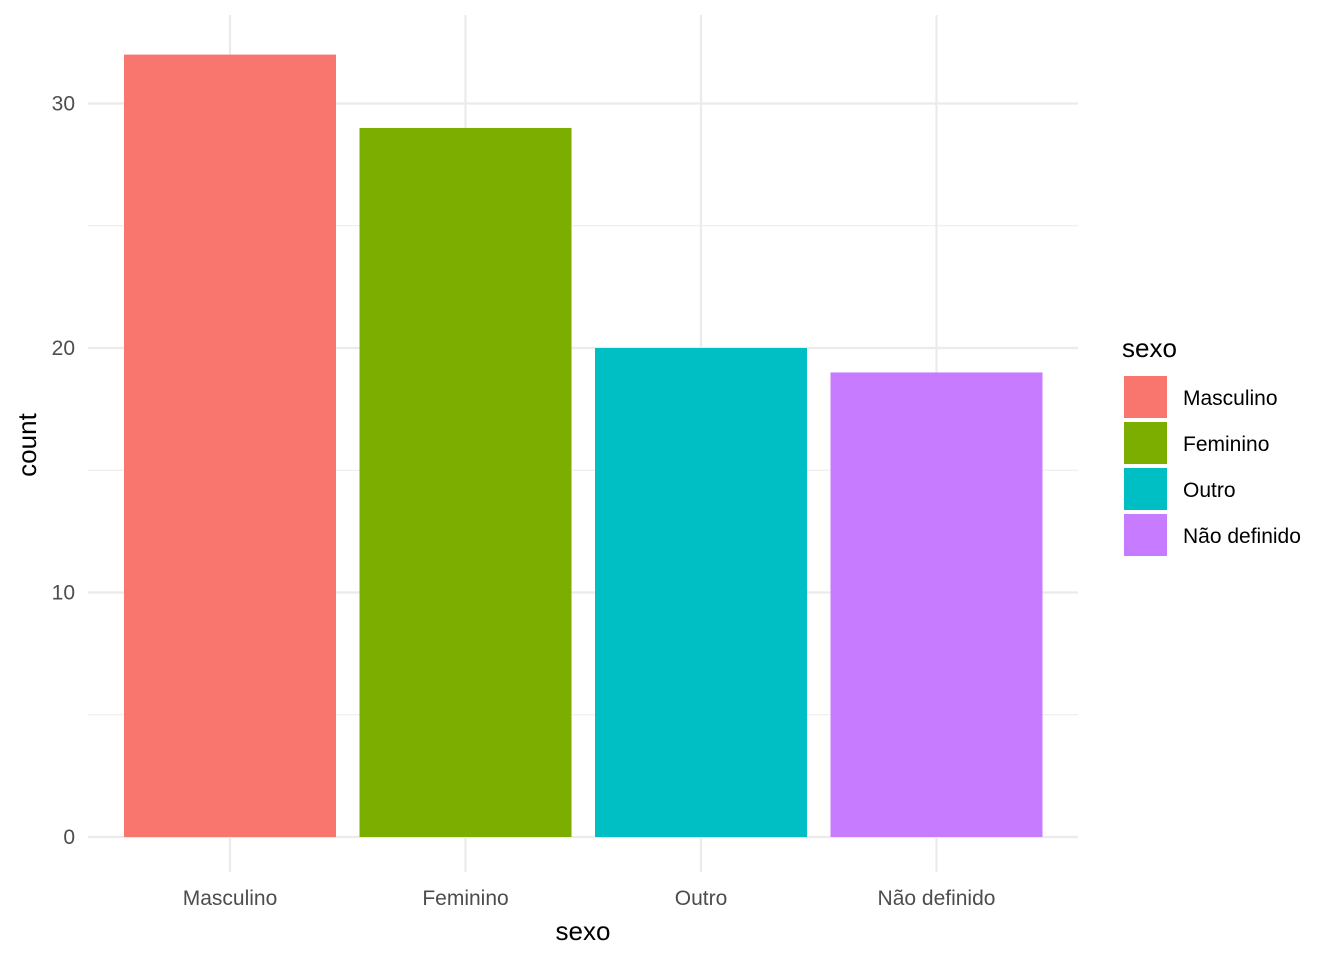 The width and height of the screenshot is (1344, 960). I want to click on y-tick-label: 0, so click(69, 837).